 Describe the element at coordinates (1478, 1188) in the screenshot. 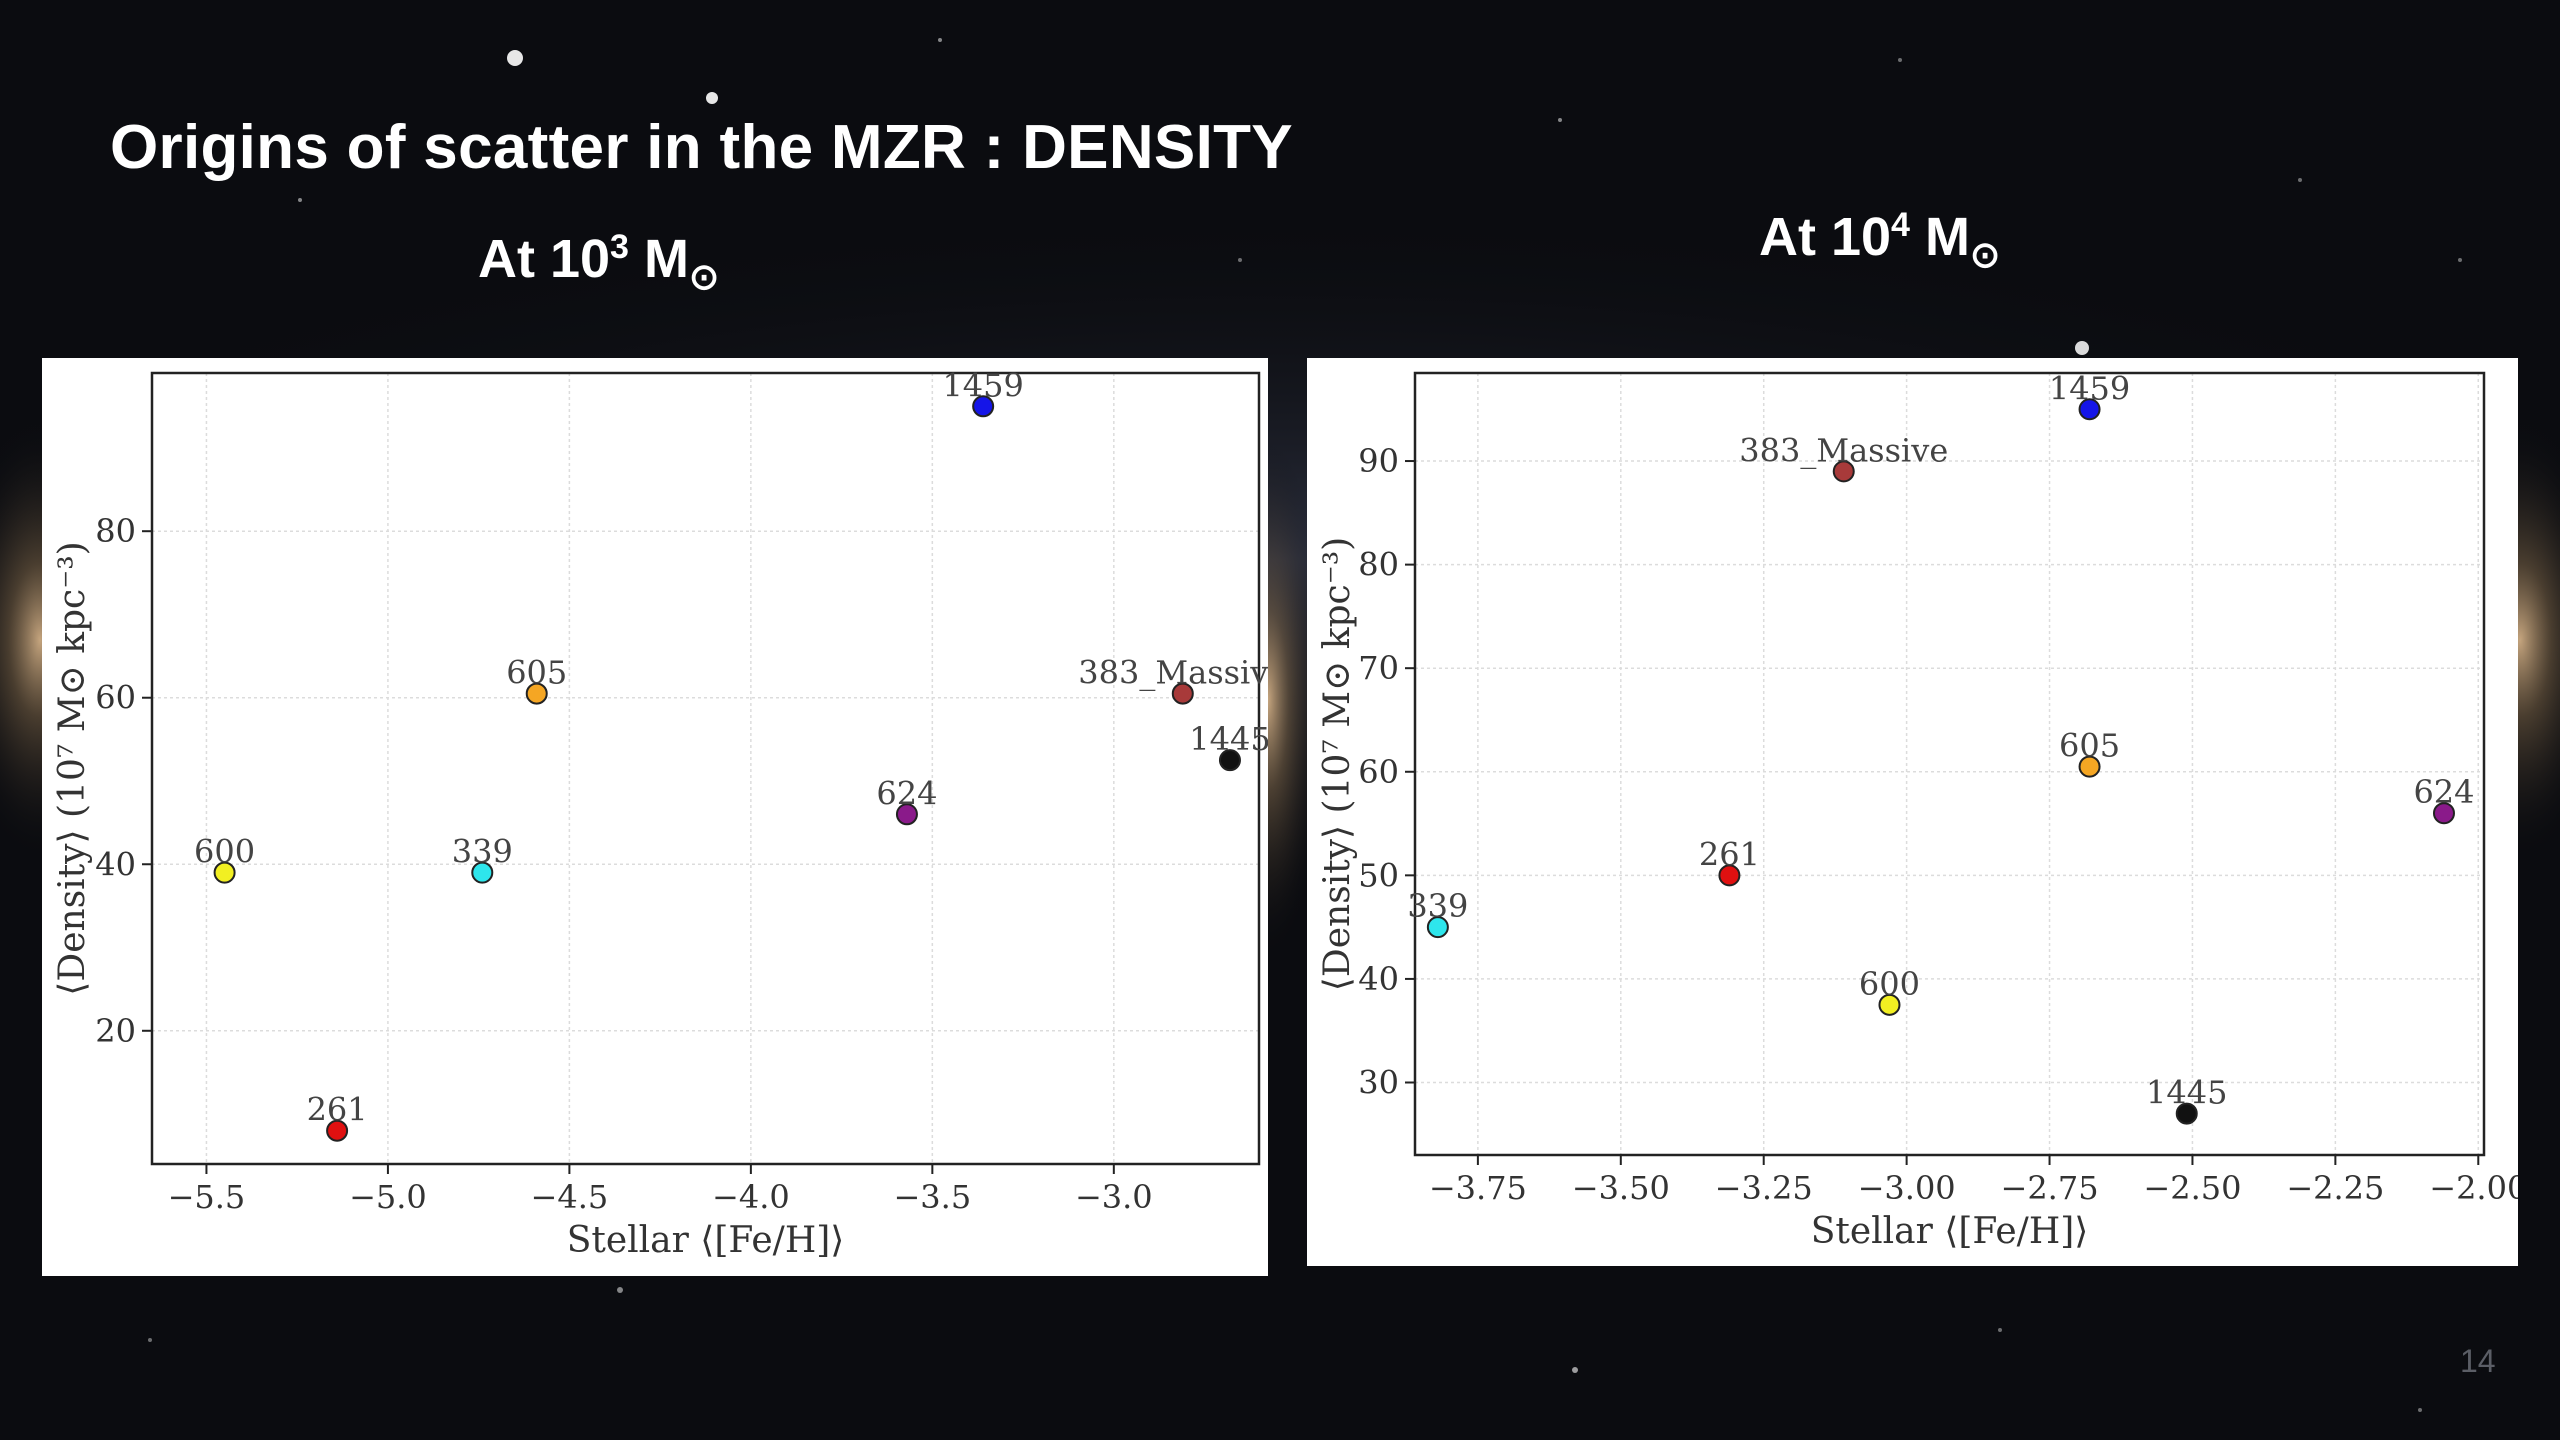

I see `x-tick-label: −3.75` at that location.